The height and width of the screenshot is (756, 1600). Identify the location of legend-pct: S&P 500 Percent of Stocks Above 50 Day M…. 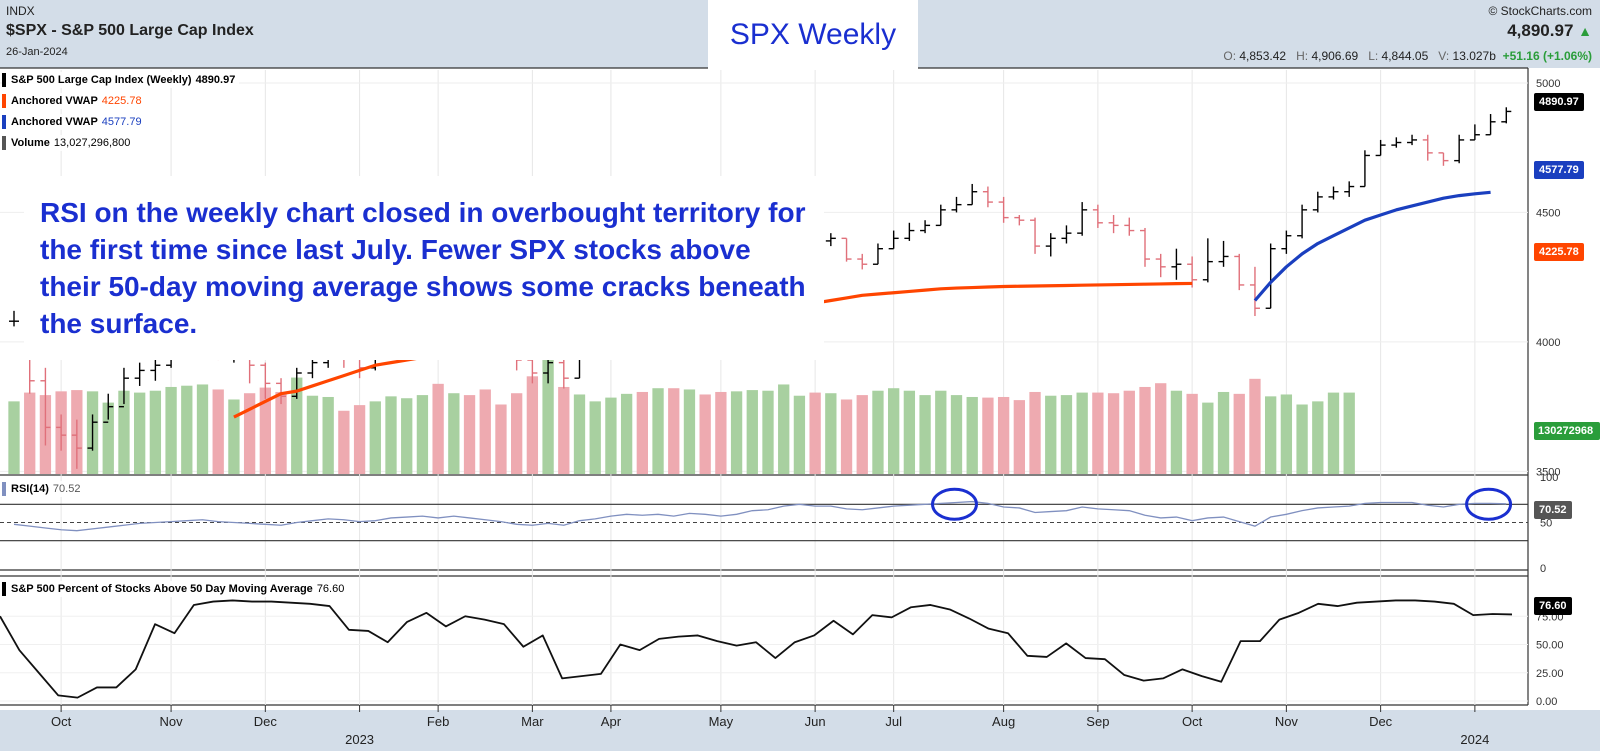
(175, 589).